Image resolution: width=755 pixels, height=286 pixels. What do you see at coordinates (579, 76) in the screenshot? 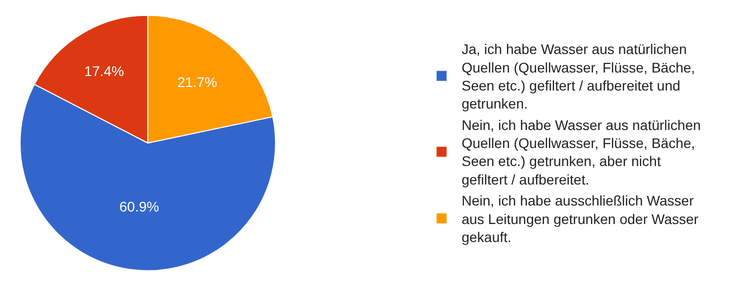
I see `legend-label: Ja, ich habe Wasser aus natürlichen Quellen (Quellwasser, Flüsse, Bäche, Seen etc.) gefiltert / aufbereitet und getrunken.` at bounding box center [579, 76].